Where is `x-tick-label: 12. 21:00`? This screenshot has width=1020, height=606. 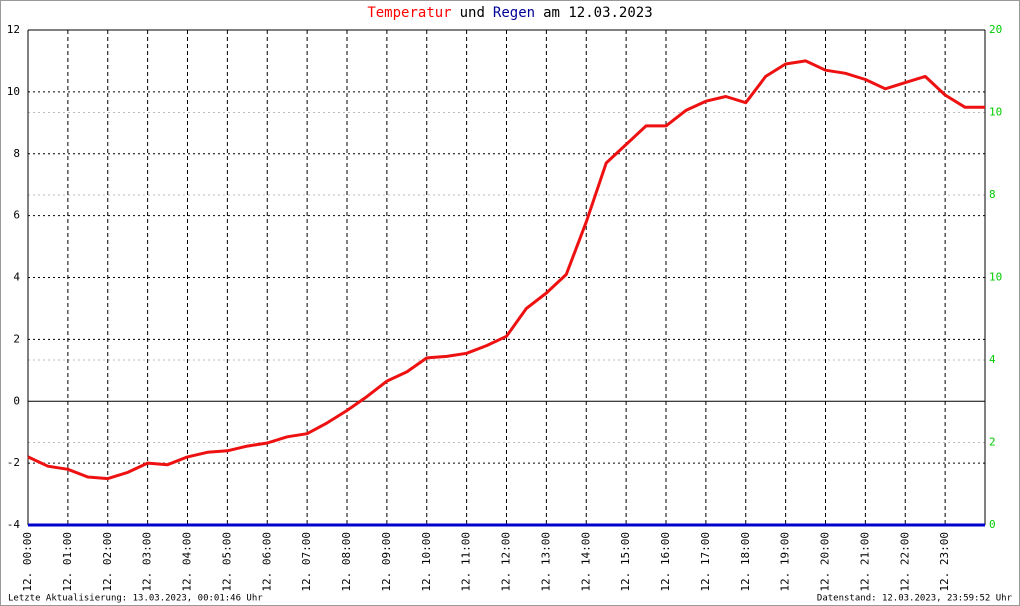
x-tick-label: 12. 21:00 is located at coordinates (864, 562).